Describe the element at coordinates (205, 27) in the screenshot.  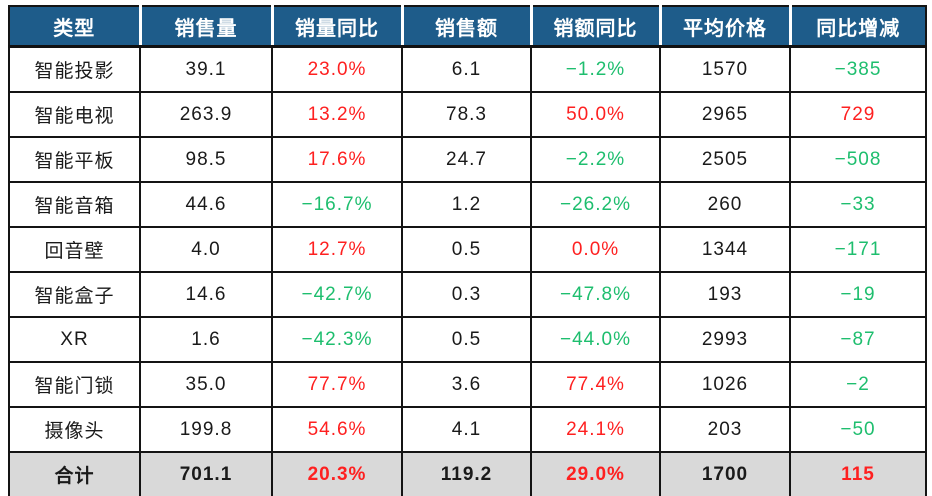
I see `column-header: 销售量` at that location.